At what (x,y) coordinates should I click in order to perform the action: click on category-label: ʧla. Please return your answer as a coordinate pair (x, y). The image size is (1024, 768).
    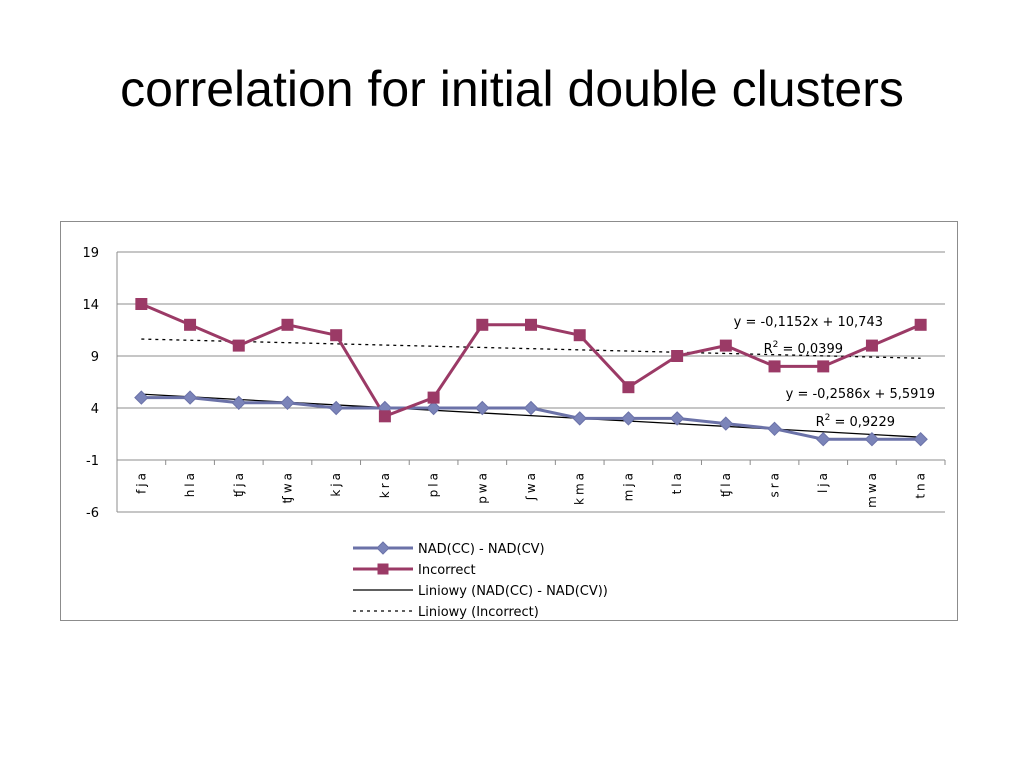
    Looking at the image, I should click on (726, 483).